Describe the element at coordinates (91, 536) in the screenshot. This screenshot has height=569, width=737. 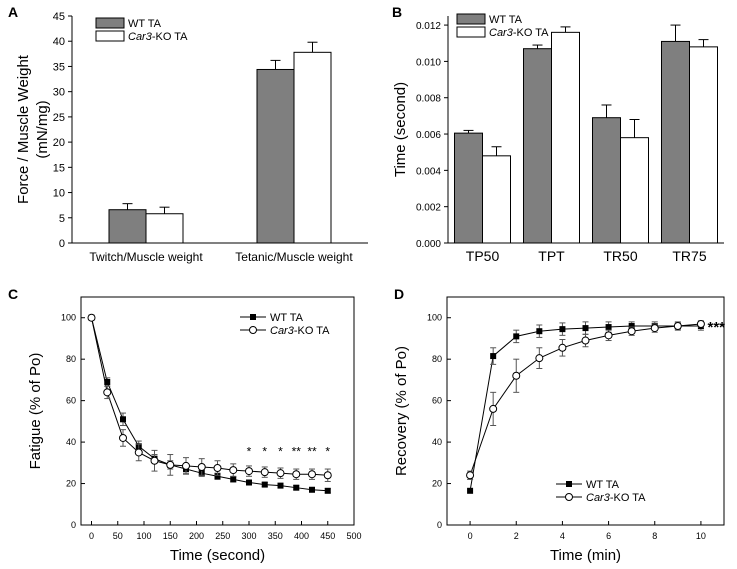
I see `x-tick-label: 0` at that location.